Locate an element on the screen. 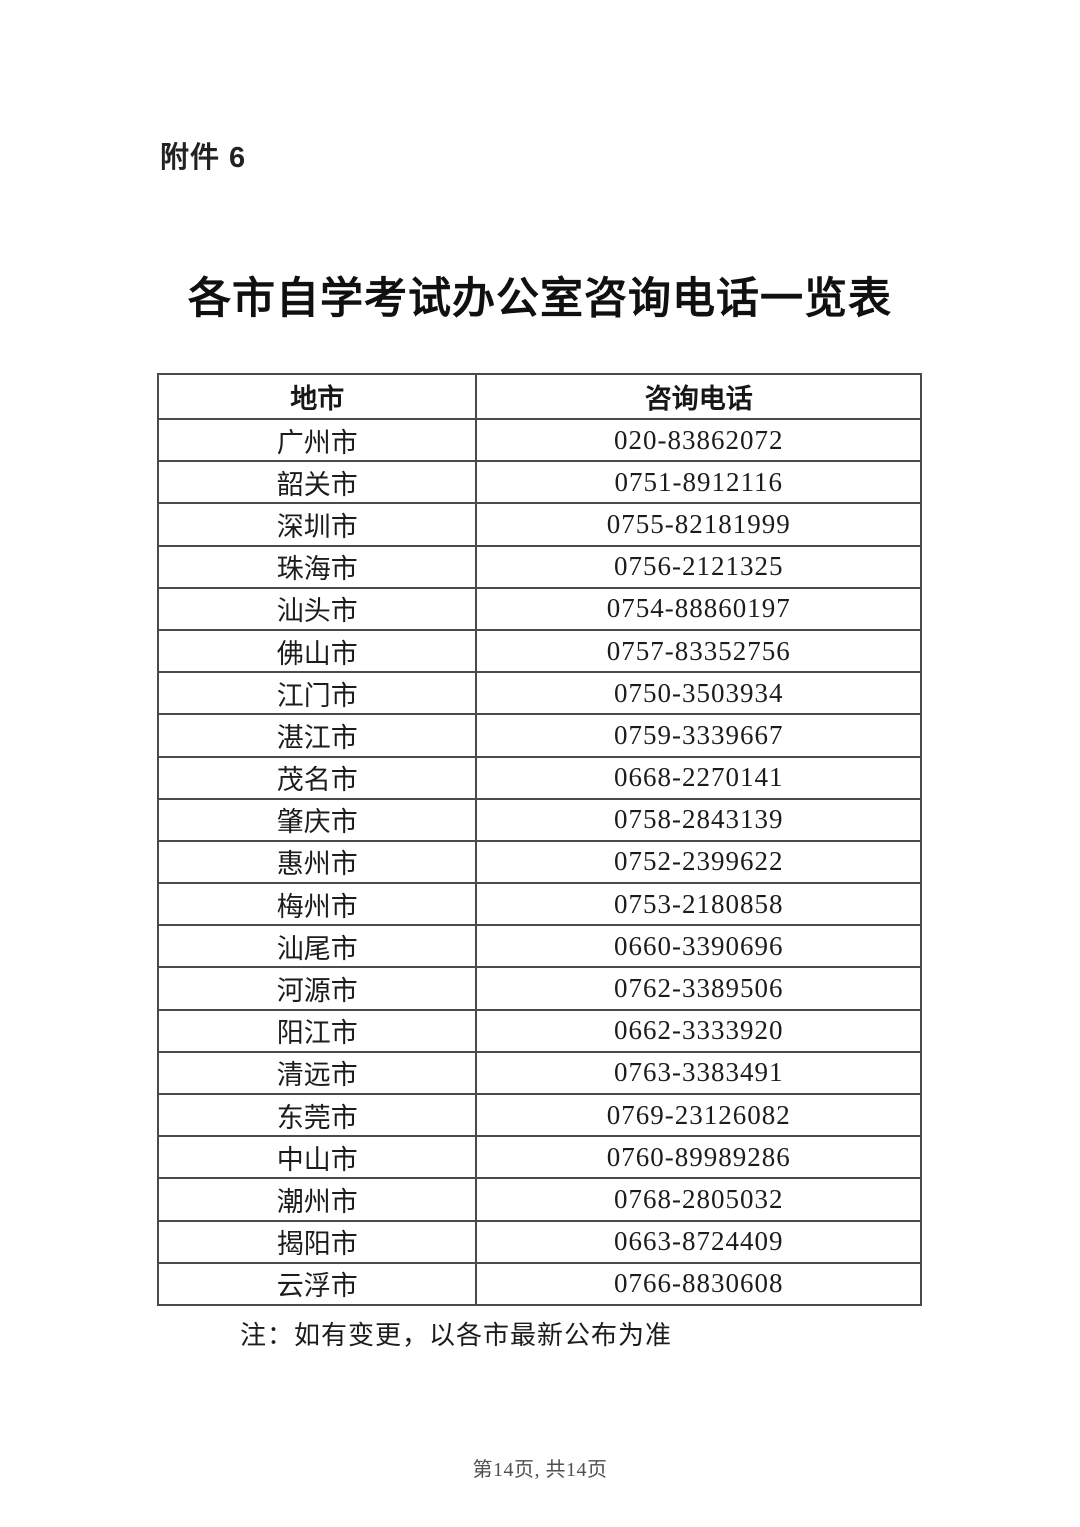 Image resolution: width=1080 pixels, height=1527 pixels. phone-cell: 0753-2180858 is located at coordinates (698, 904).